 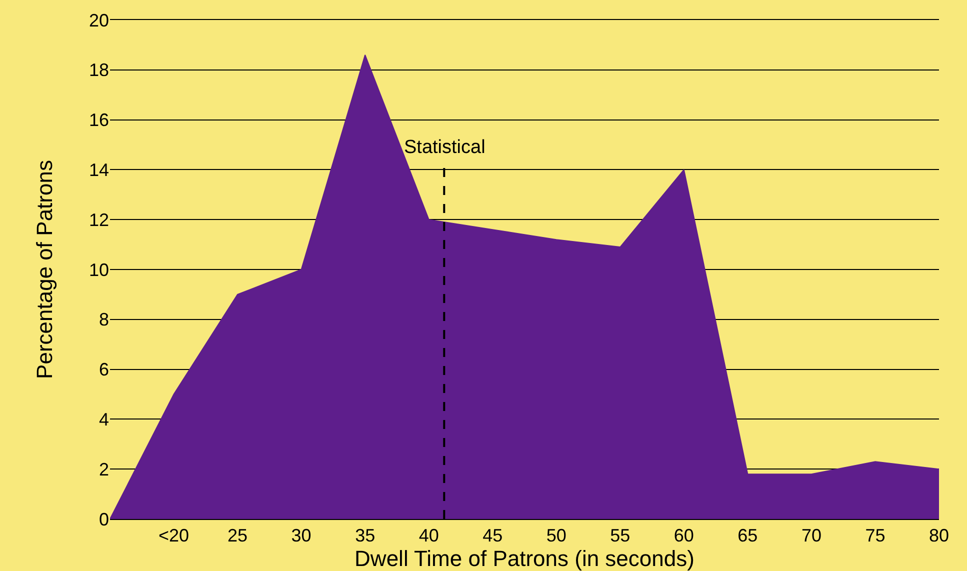 What do you see at coordinates (103, 420) in the screenshot?
I see `y-tick-label: 4` at bounding box center [103, 420].